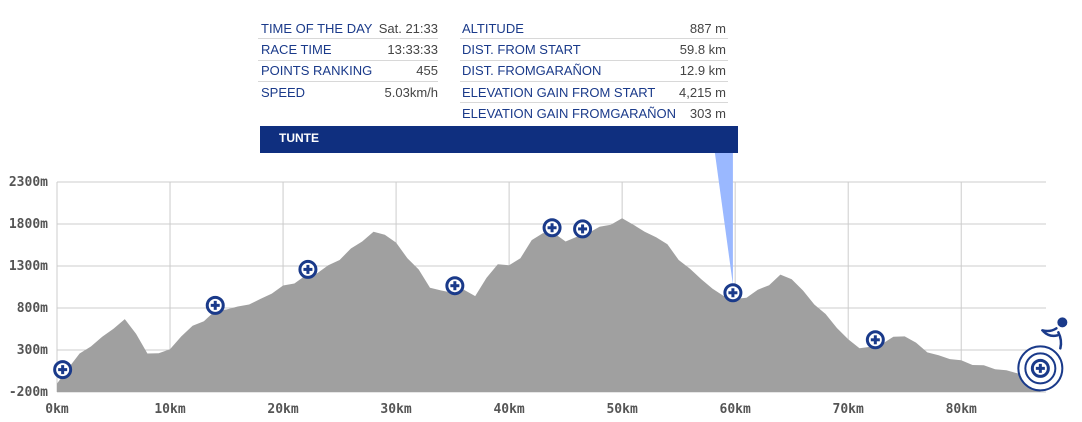  I want to click on info-value: 303 m, so click(707, 114).